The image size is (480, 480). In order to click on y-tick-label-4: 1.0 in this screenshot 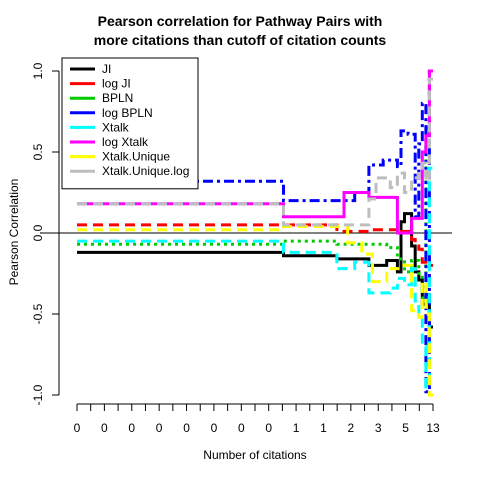, I will do `click(38, 70)`.